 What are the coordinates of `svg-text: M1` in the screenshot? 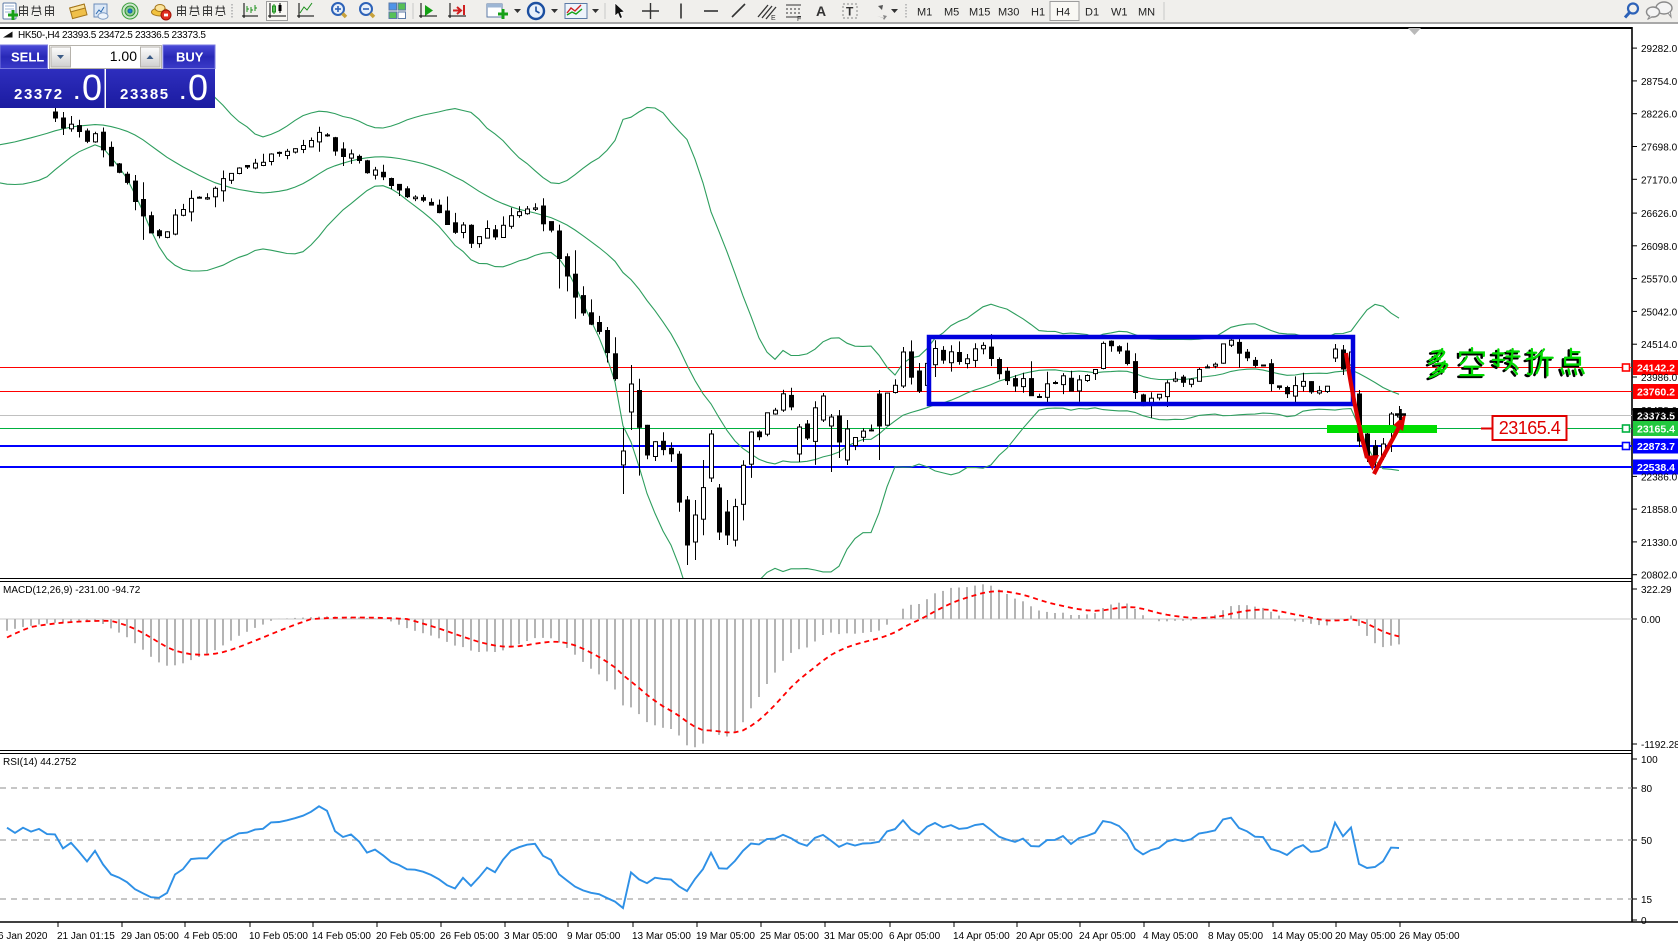 It's located at (924, 13).